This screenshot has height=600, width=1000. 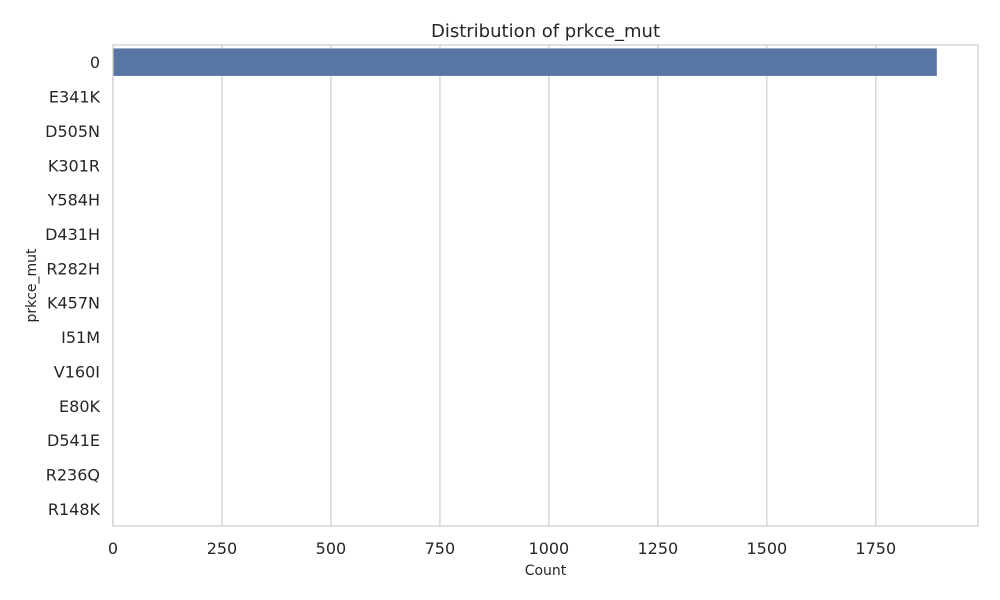 What do you see at coordinates (73, 268) in the screenshot?
I see `y-tick-label: R282H` at bounding box center [73, 268].